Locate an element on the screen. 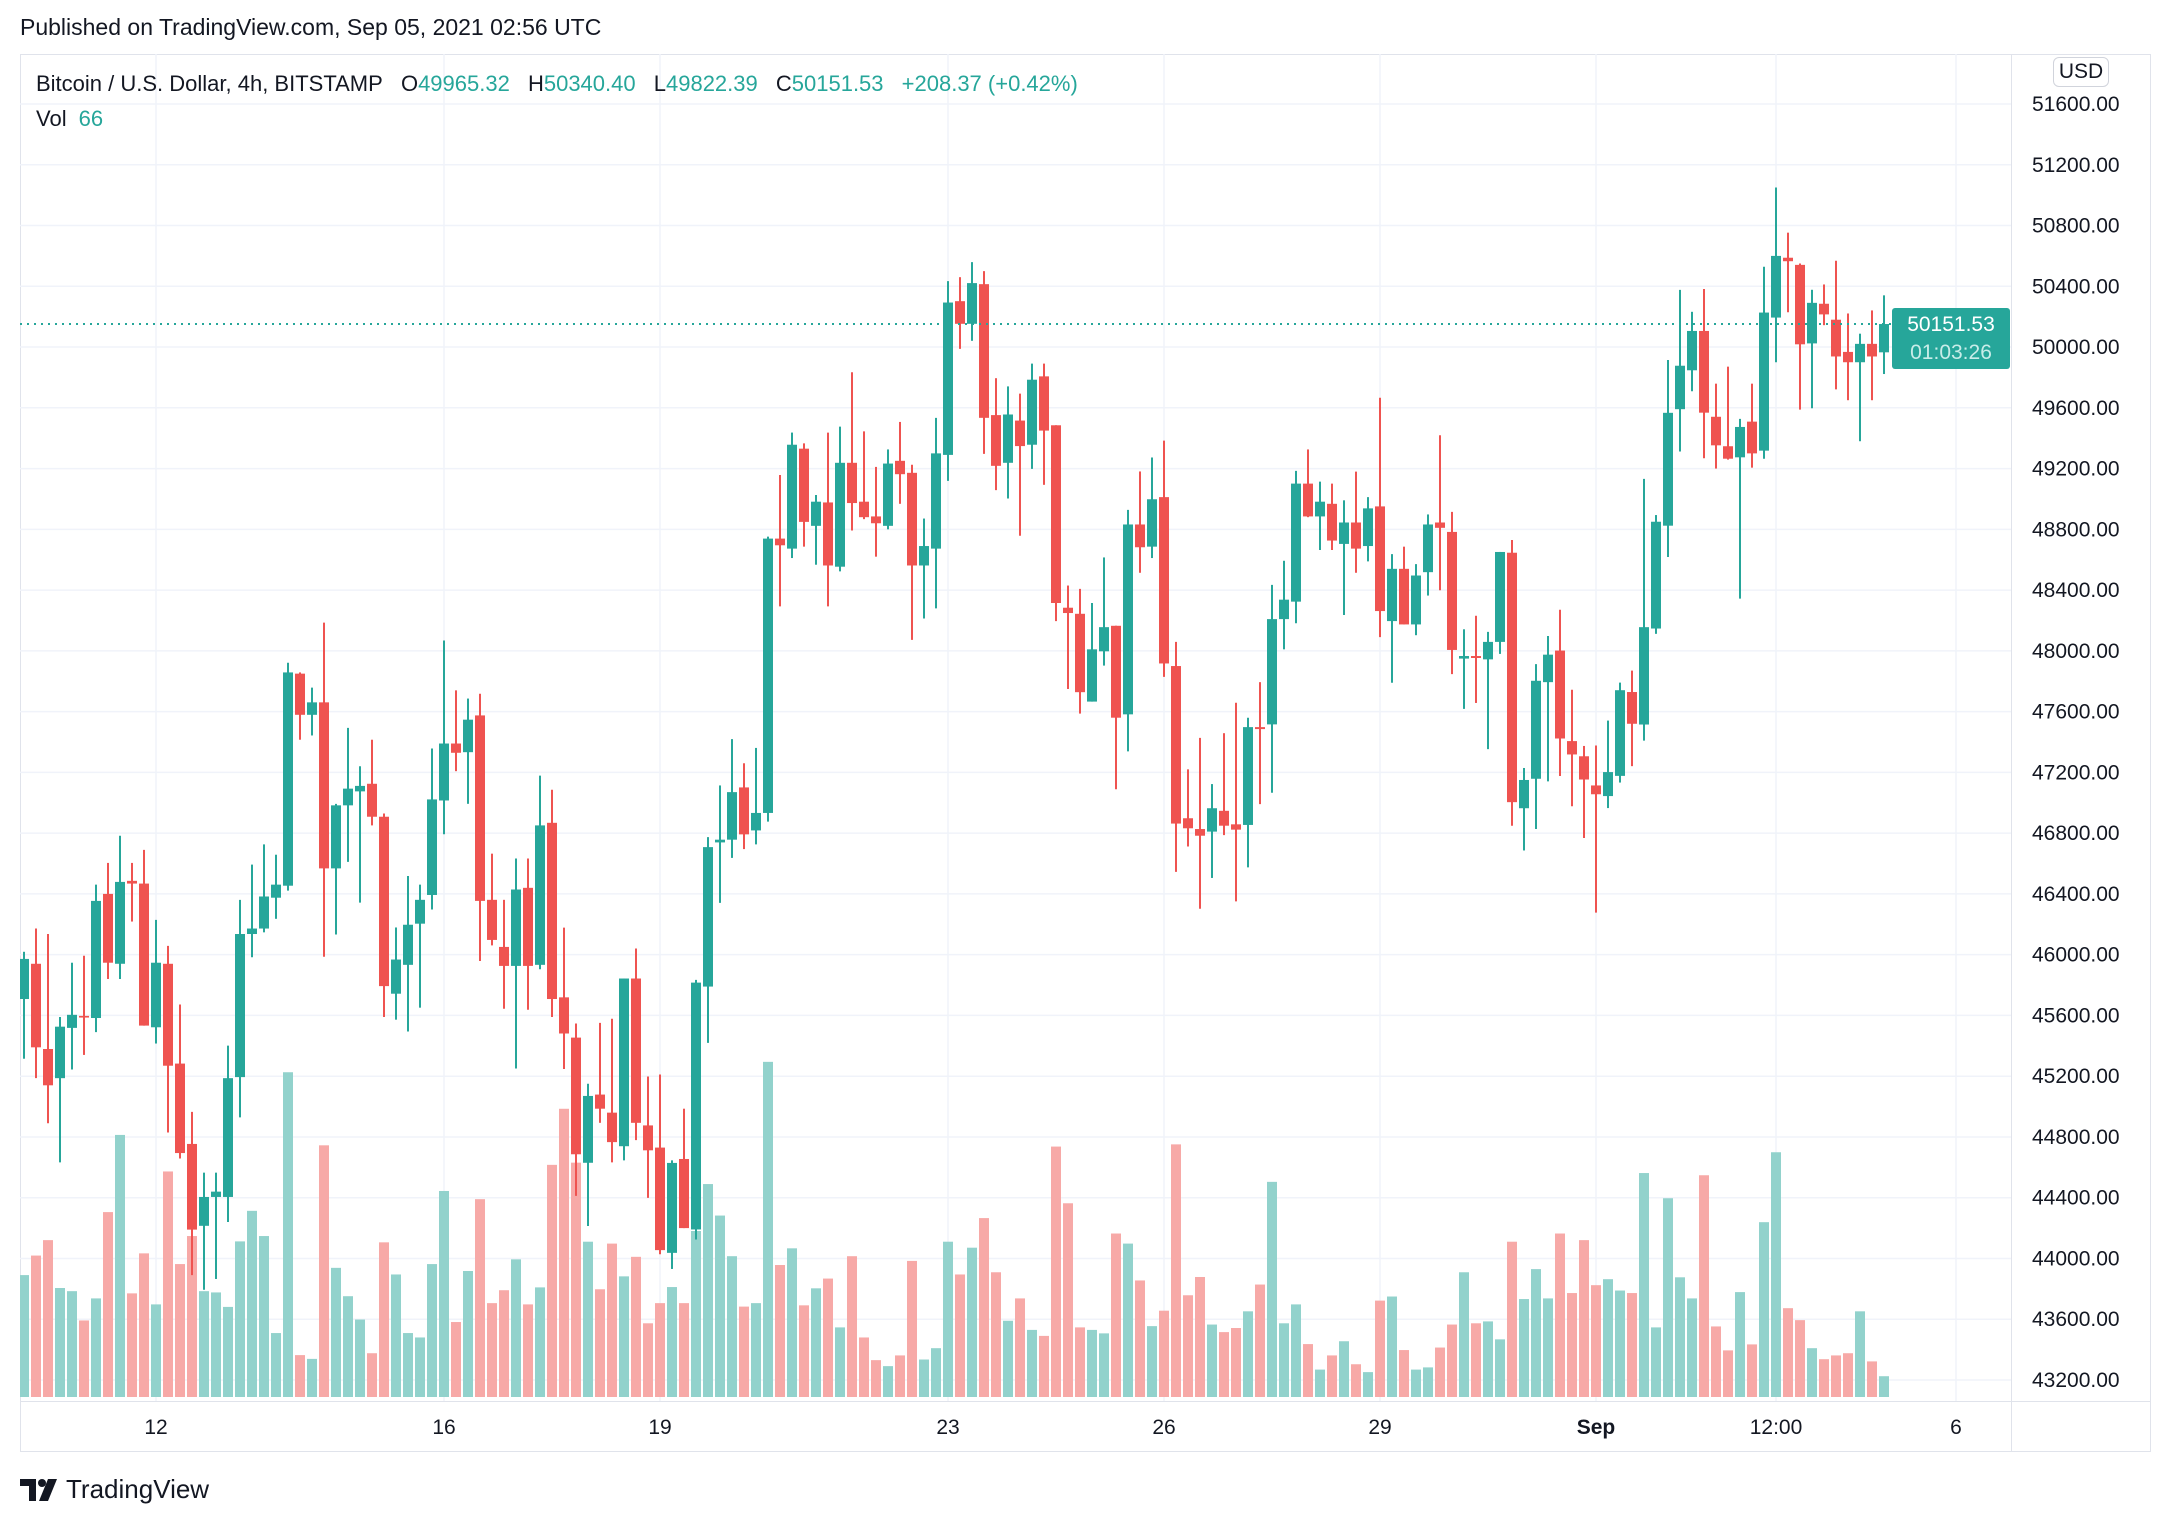 This screenshot has height=1524, width=2172. price-tick-label: 50400.00 is located at coordinates (2076, 286).